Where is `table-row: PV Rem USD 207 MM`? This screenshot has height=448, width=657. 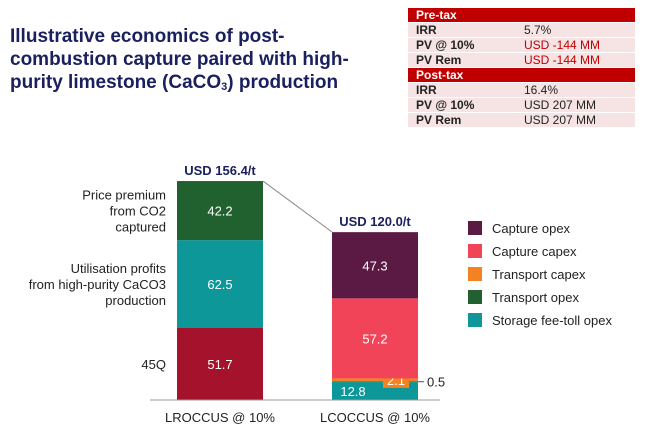 table-row: PV Rem USD 207 MM is located at coordinates (521, 120).